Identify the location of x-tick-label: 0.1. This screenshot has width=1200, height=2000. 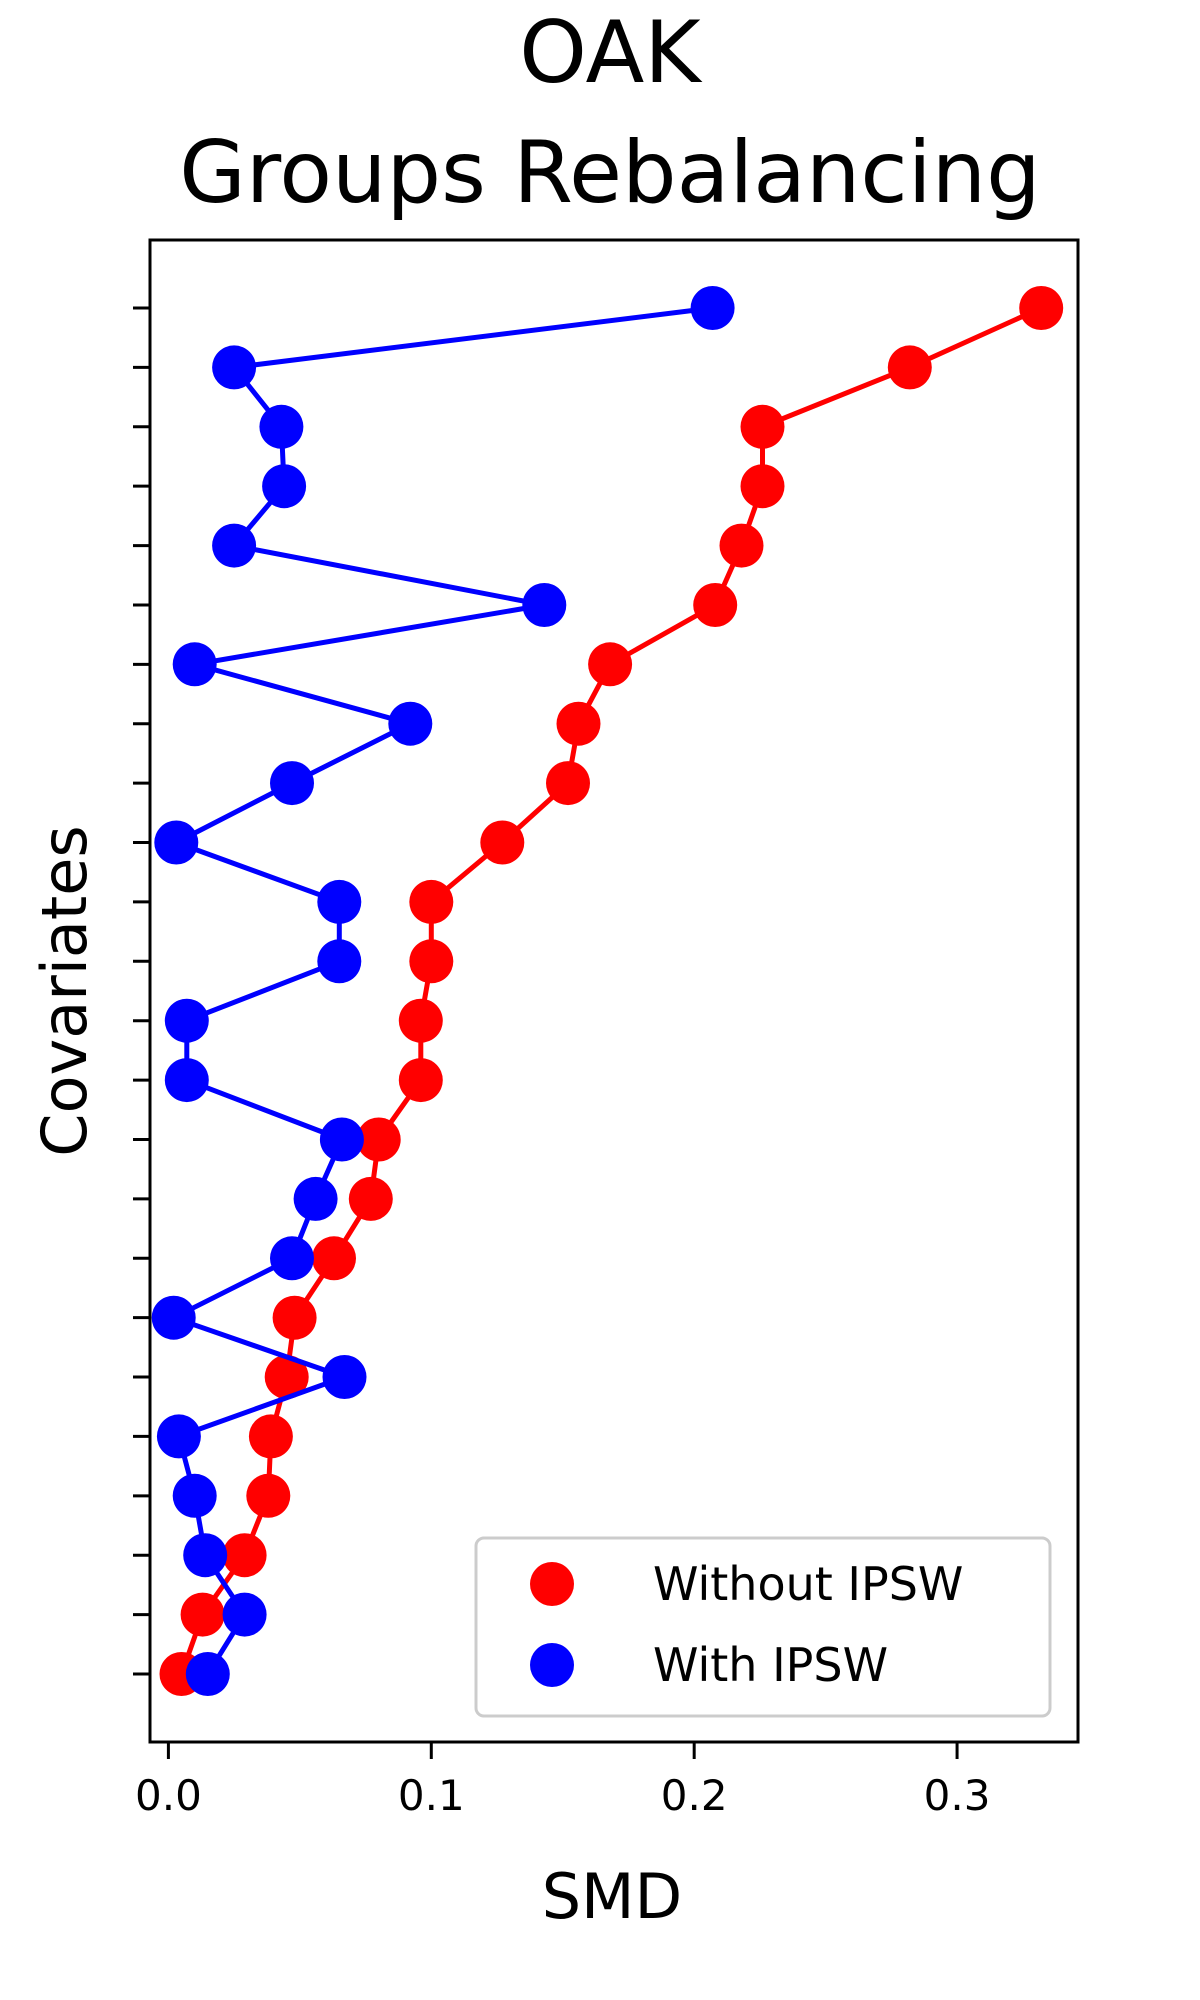
(431, 1795).